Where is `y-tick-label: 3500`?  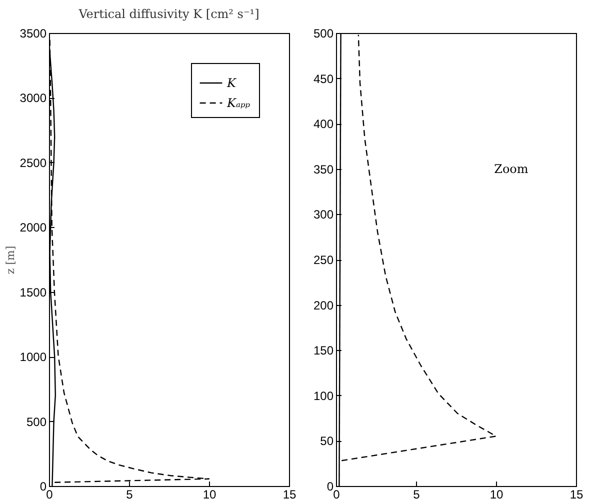 y-tick-label: 3500 is located at coordinates (33, 33).